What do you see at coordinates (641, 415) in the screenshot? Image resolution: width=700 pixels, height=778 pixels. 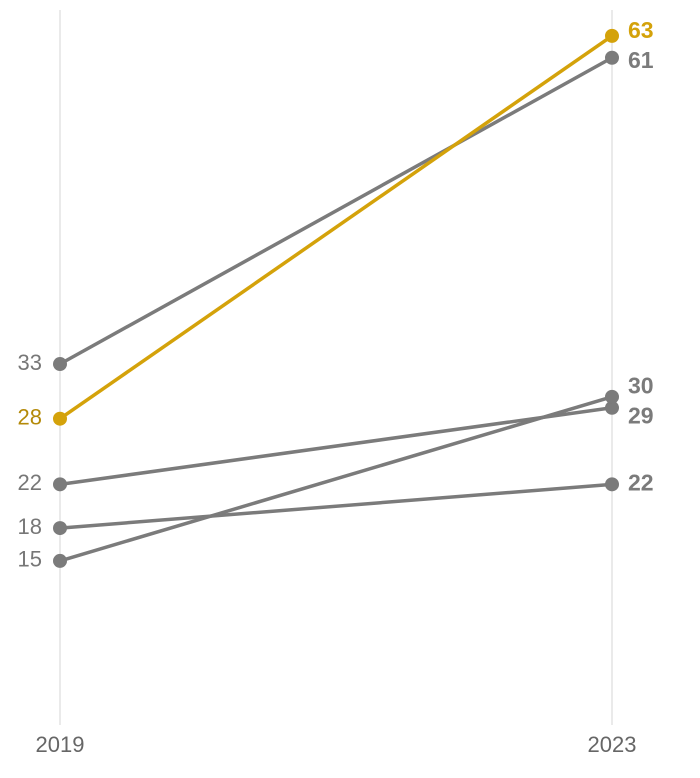 I see `value-label-end: 29` at bounding box center [641, 415].